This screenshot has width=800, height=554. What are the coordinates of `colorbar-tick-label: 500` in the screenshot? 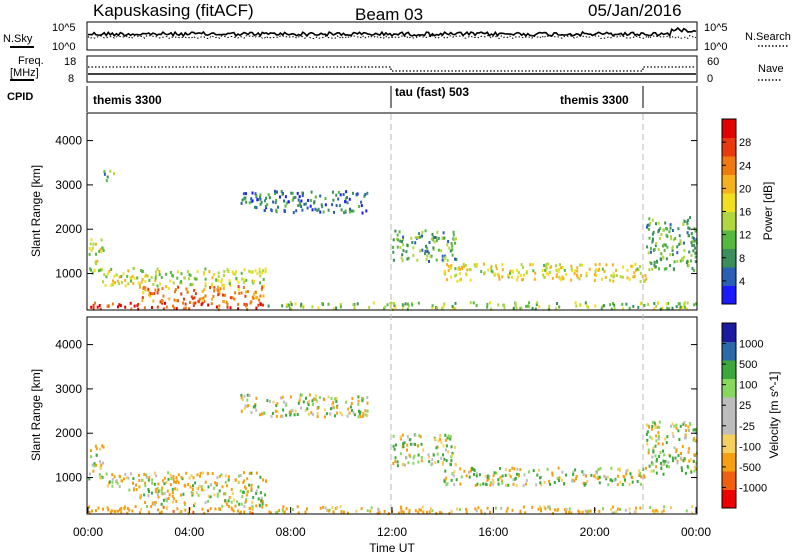 It's located at (748, 365).